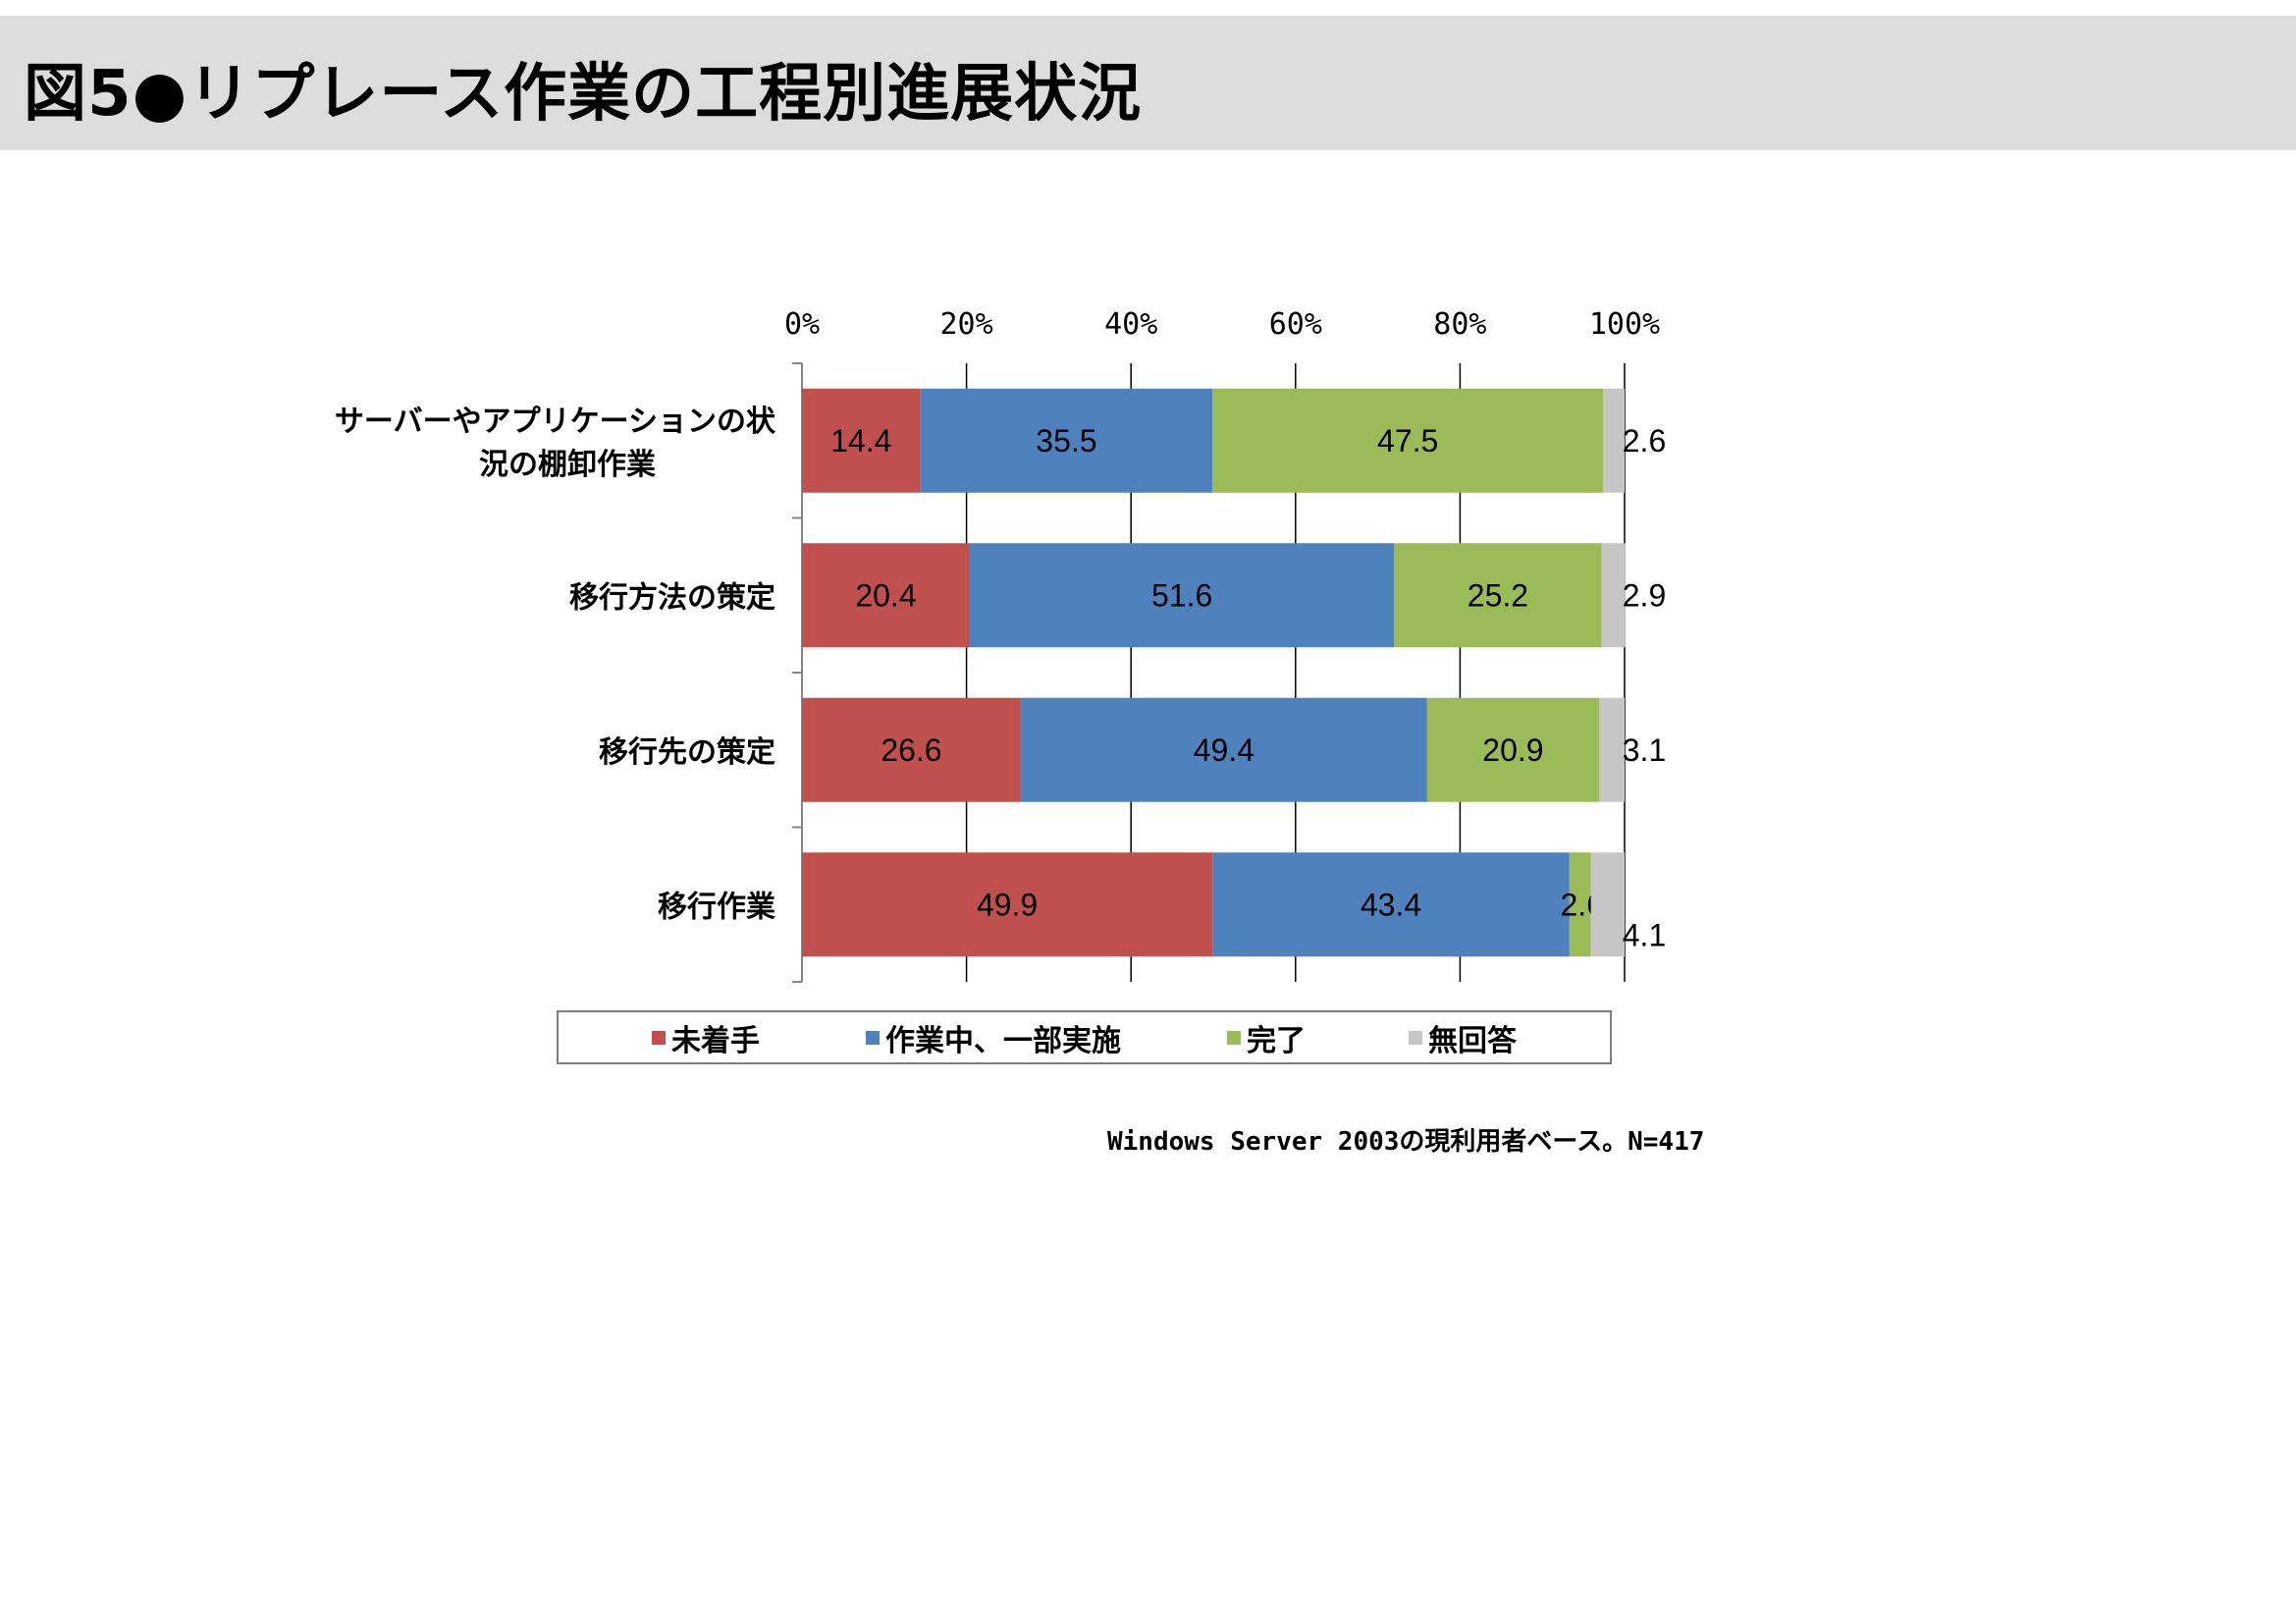 This screenshot has height=1624, width=2296. I want to click on data-label: 49.4, so click(1224, 750).